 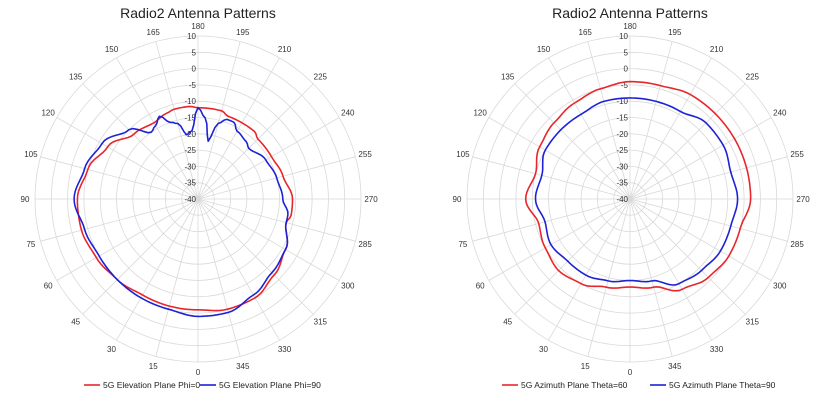 I want to click on angle-tick-label: 240, so click(x=348, y=113).